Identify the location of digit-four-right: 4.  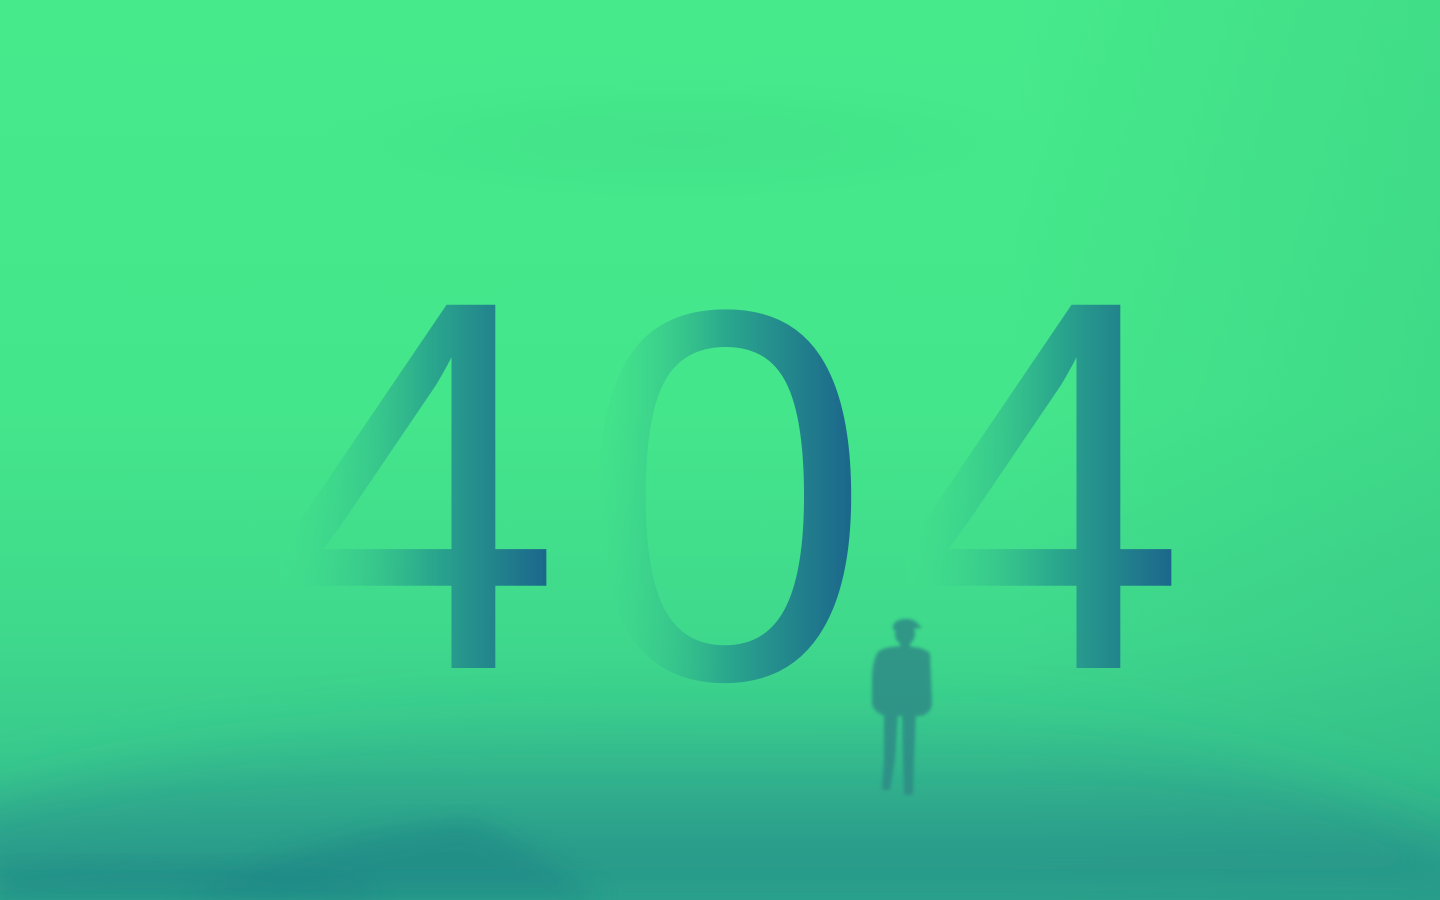
(1040, 485).